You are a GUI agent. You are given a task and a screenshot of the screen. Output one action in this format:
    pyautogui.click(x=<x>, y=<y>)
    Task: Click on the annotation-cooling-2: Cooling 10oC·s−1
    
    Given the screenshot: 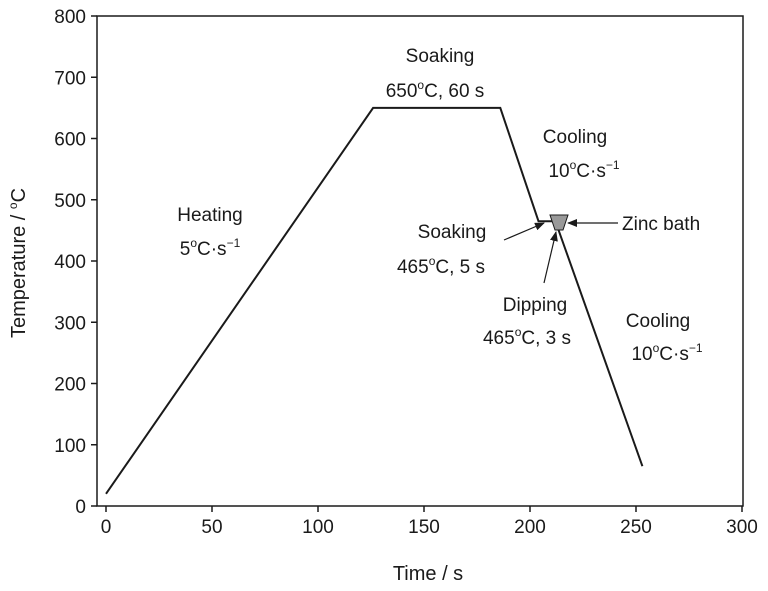 What is the action you would take?
    pyautogui.click(x=664, y=338)
    